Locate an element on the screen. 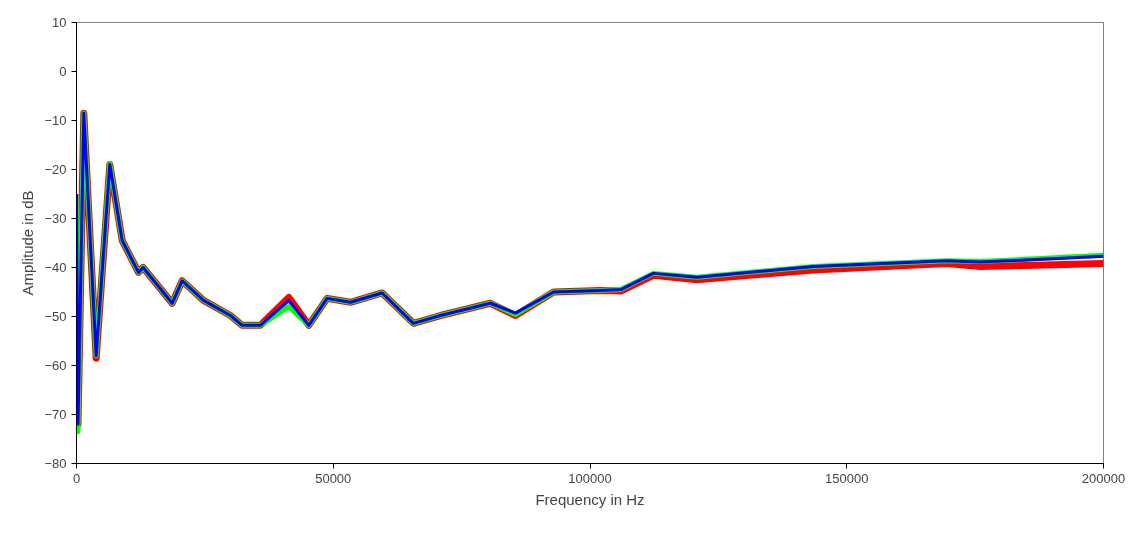 This screenshot has width=1128, height=539. x-tick-label: 150000 is located at coordinates (847, 478).